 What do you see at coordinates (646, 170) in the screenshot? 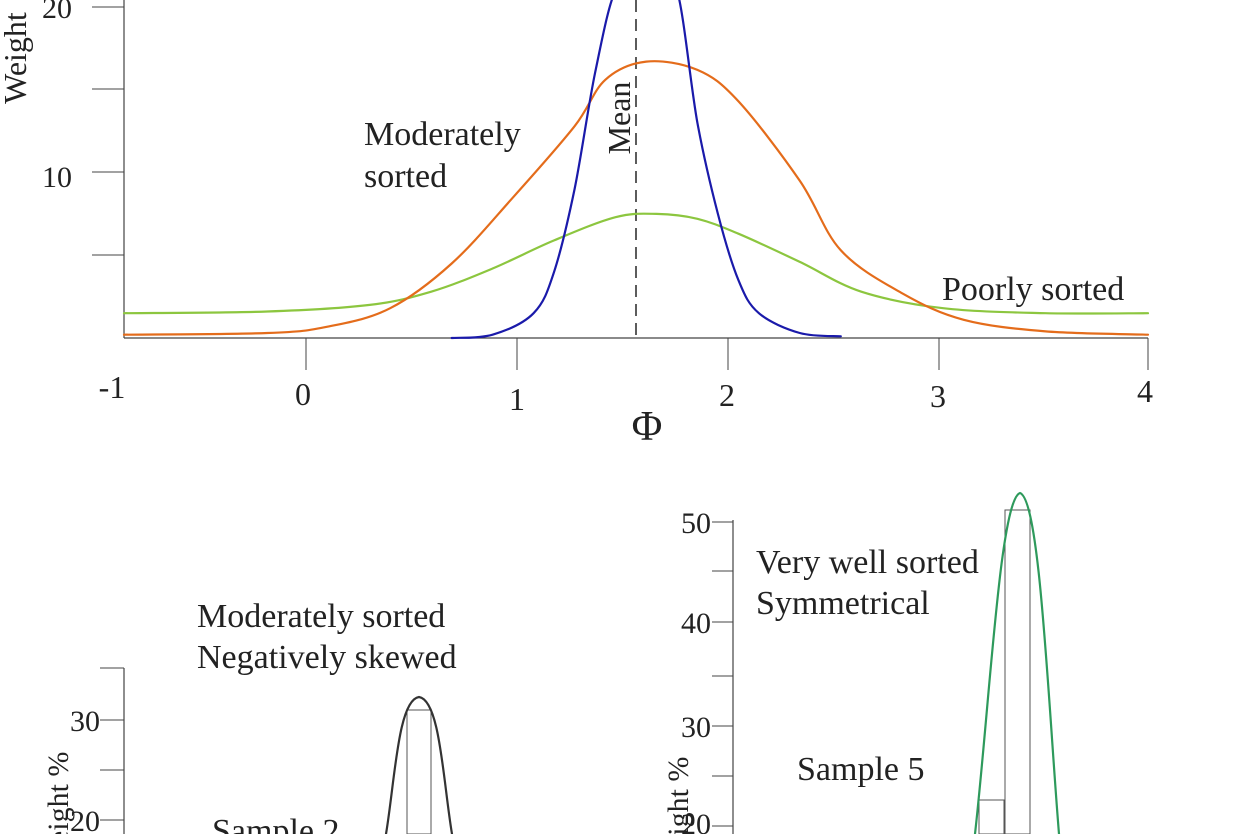
I see `well-sorted-curve` at bounding box center [646, 170].